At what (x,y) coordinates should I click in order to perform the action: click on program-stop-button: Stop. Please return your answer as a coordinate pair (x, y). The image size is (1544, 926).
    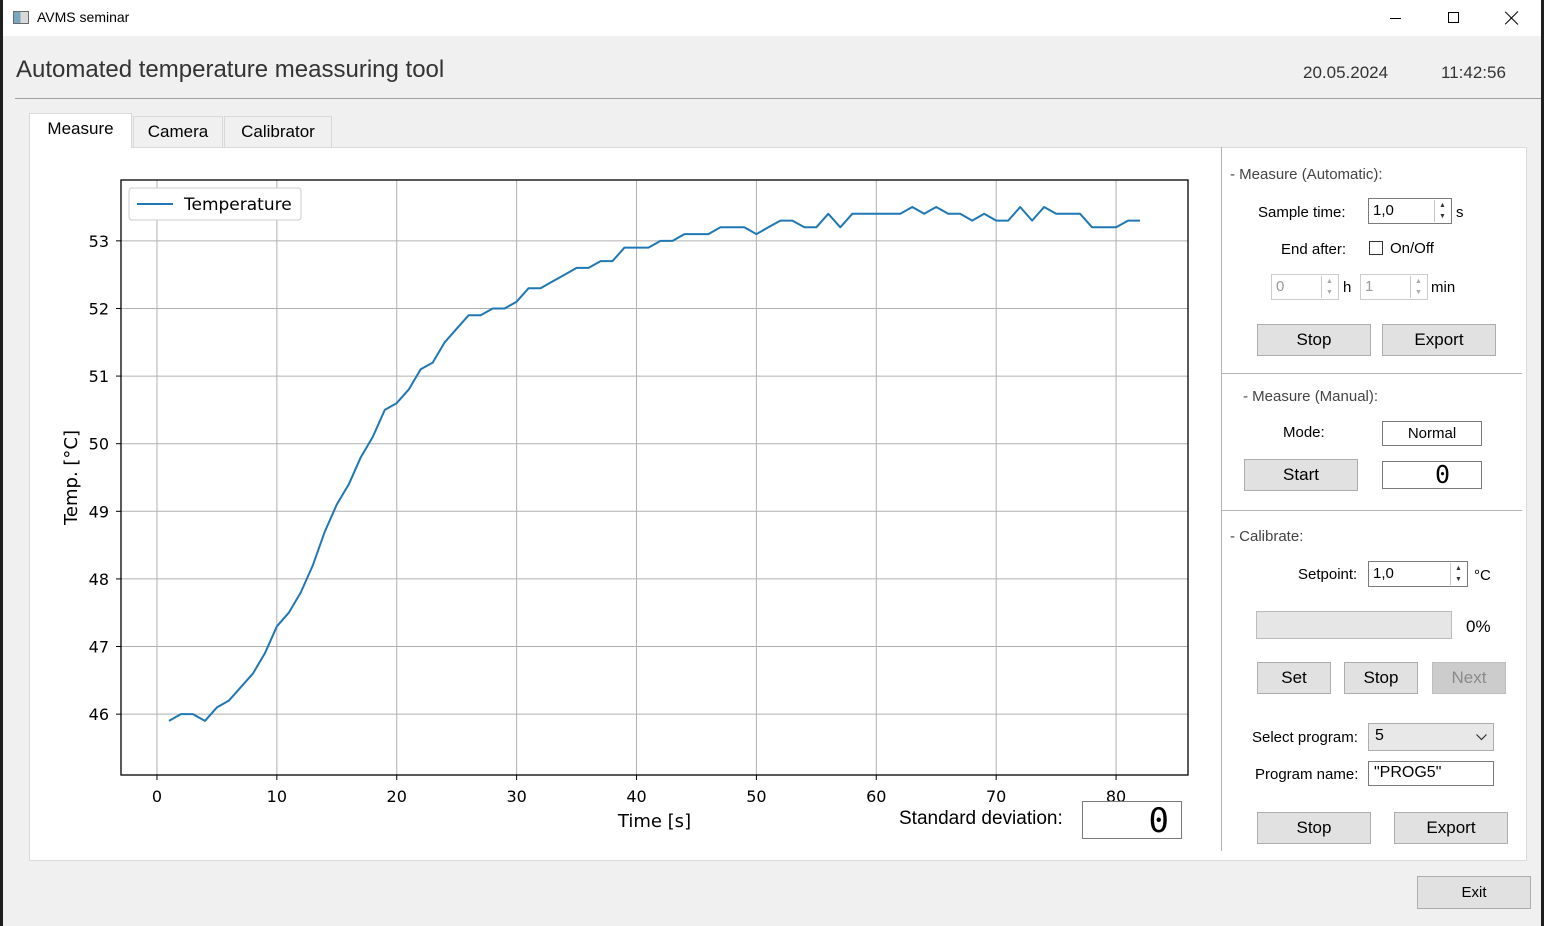
    Looking at the image, I should click on (1314, 828).